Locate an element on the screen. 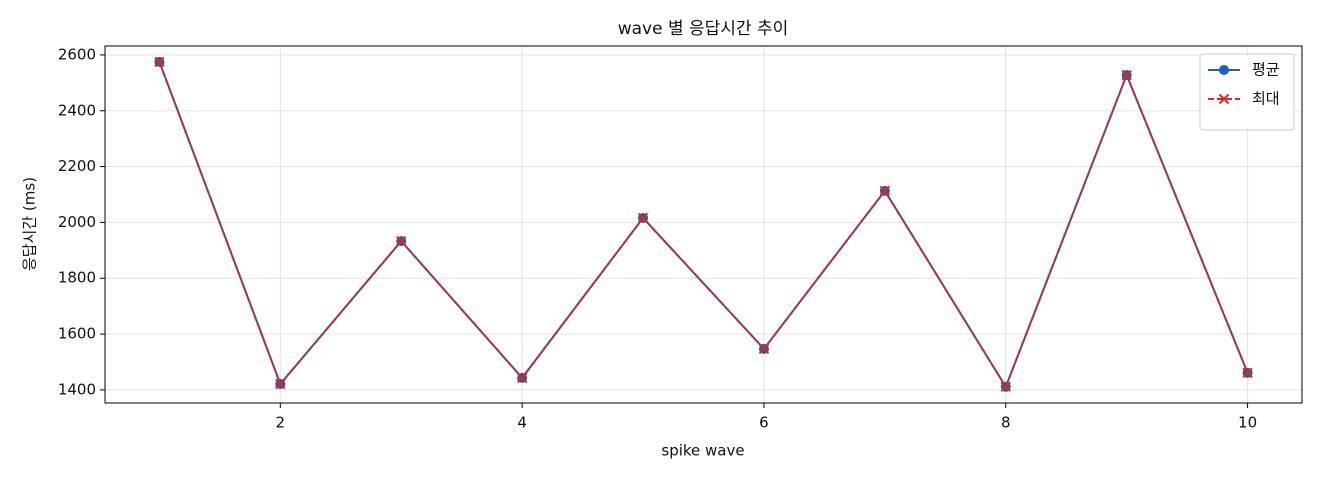  x-axis-label: spike wave is located at coordinates (702, 451).